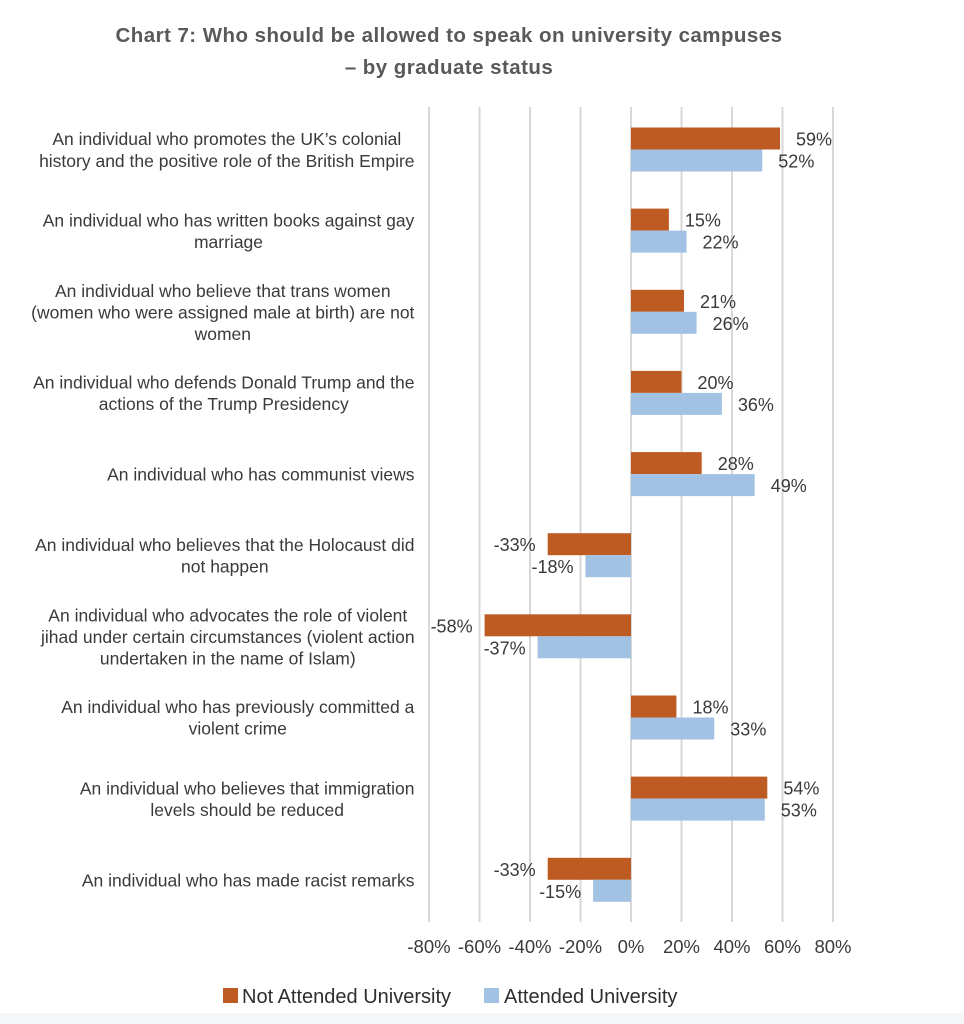 The width and height of the screenshot is (964, 1024). Describe the element at coordinates (799, 811) in the screenshot. I see `svg-text: 53%` at that location.